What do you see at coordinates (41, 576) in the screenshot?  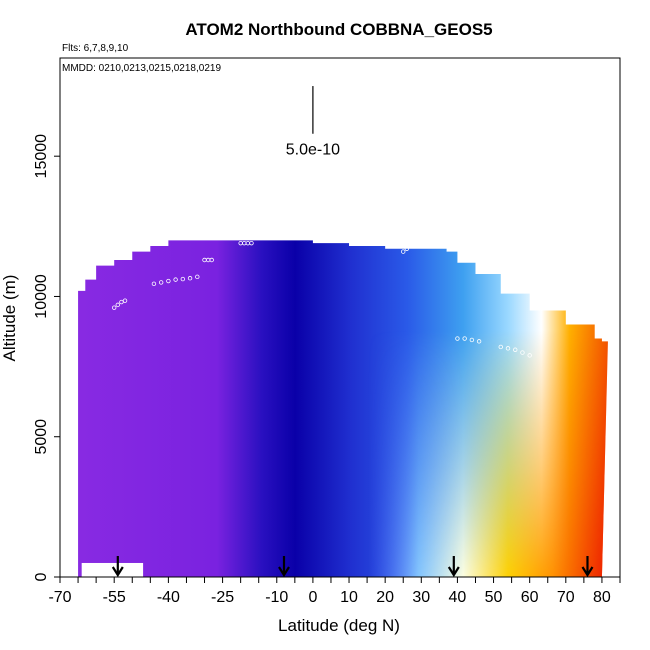 I see `y-tick-label: 0` at bounding box center [41, 576].